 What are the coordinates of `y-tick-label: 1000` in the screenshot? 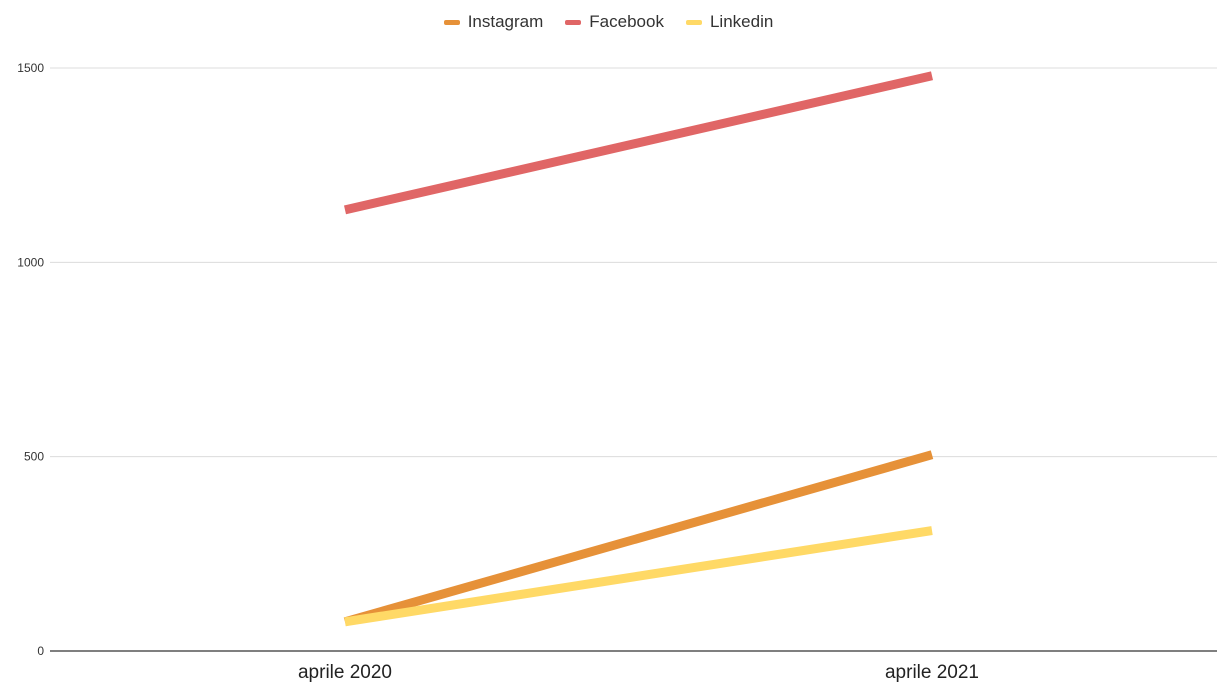 It's located at (30, 262).